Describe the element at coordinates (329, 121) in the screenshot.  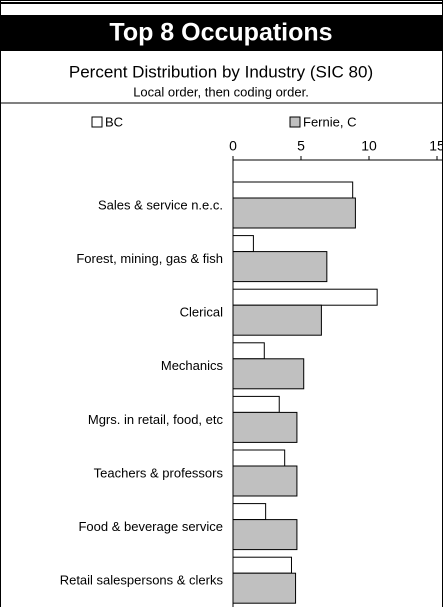
I see `legend-label: Fernie, C` at that location.